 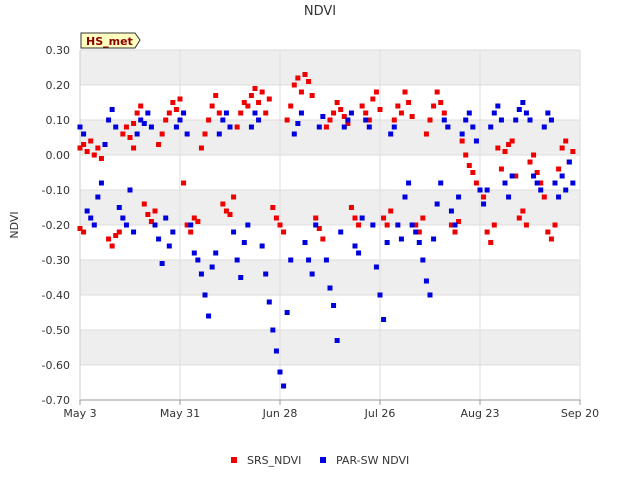 What do you see at coordinates (234, 460) in the screenshot?
I see `legend-marker-srs` at bounding box center [234, 460].